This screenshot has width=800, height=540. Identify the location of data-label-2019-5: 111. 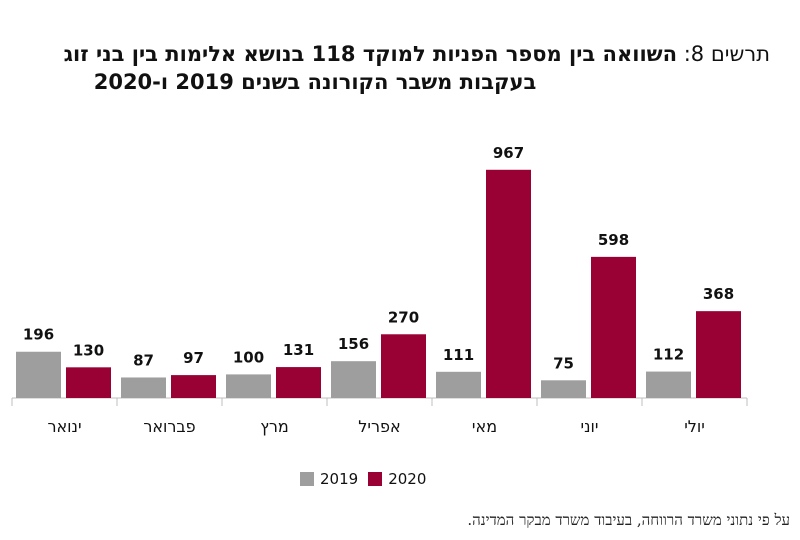
(458, 355).